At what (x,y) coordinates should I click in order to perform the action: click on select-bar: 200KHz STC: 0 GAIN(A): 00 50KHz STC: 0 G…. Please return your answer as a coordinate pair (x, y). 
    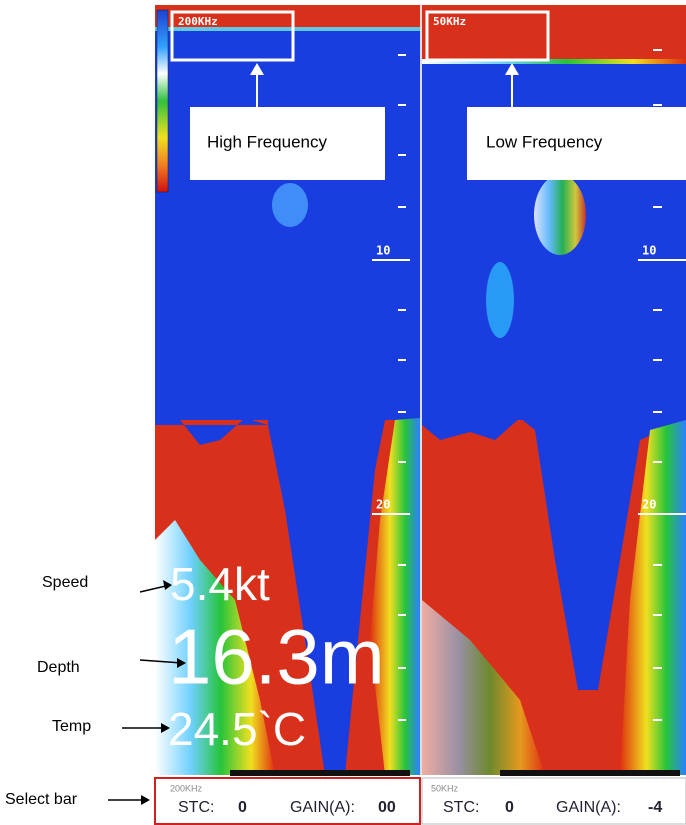
    Looking at the image, I should click on (420, 801).